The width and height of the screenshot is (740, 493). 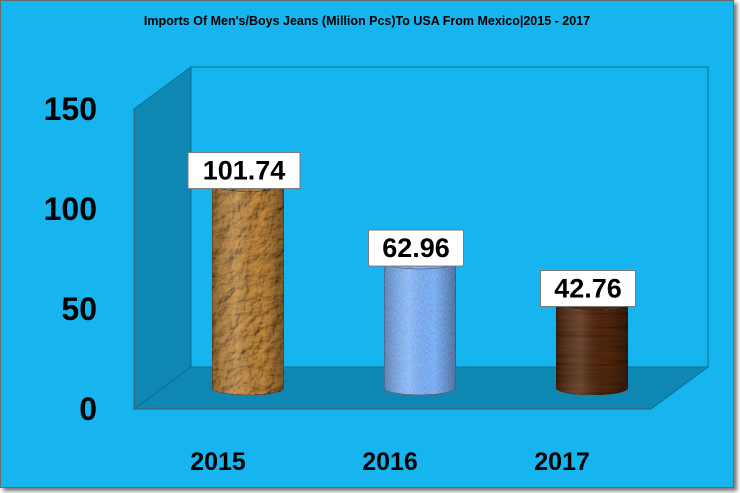 I want to click on y-tick-label: 0, so click(x=88, y=409).